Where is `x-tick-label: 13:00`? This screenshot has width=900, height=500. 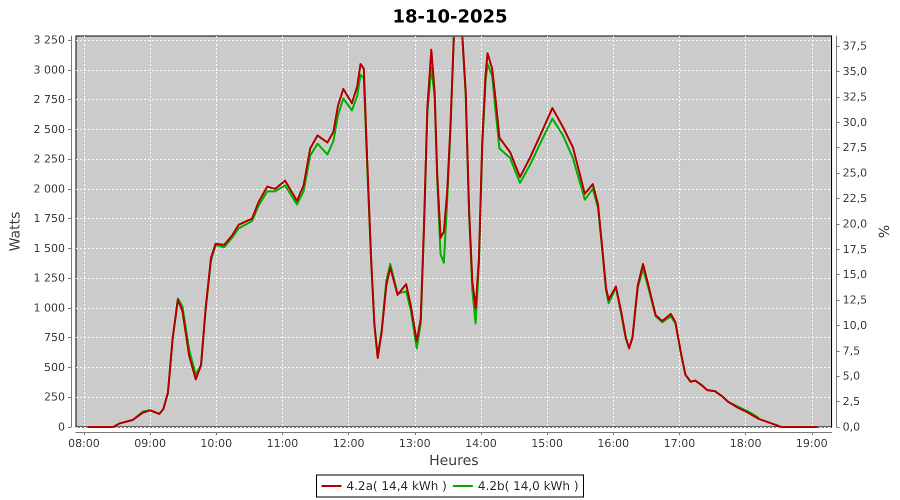 x-tick-label: 13:00 is located at coordinates (414, 443).